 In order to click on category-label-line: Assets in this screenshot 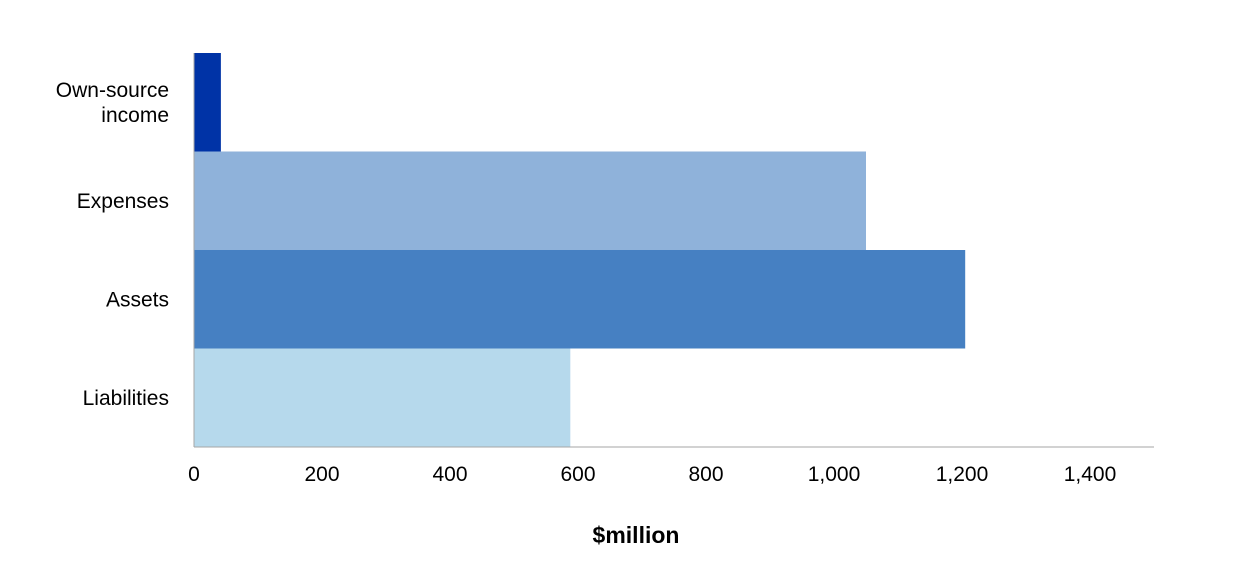, I will do `click(137, 299)`.